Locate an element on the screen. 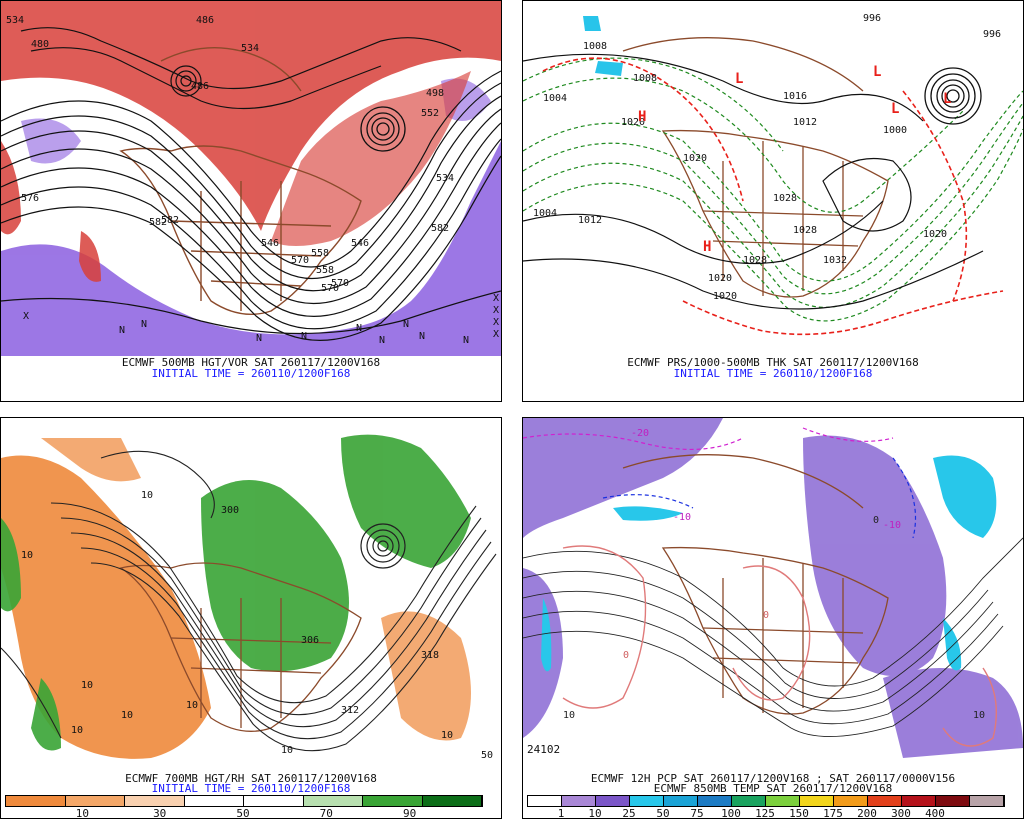 This screenshot has width=1024, height=820. pressure-markers: L L L L H H is located at coordinates (794, 159).